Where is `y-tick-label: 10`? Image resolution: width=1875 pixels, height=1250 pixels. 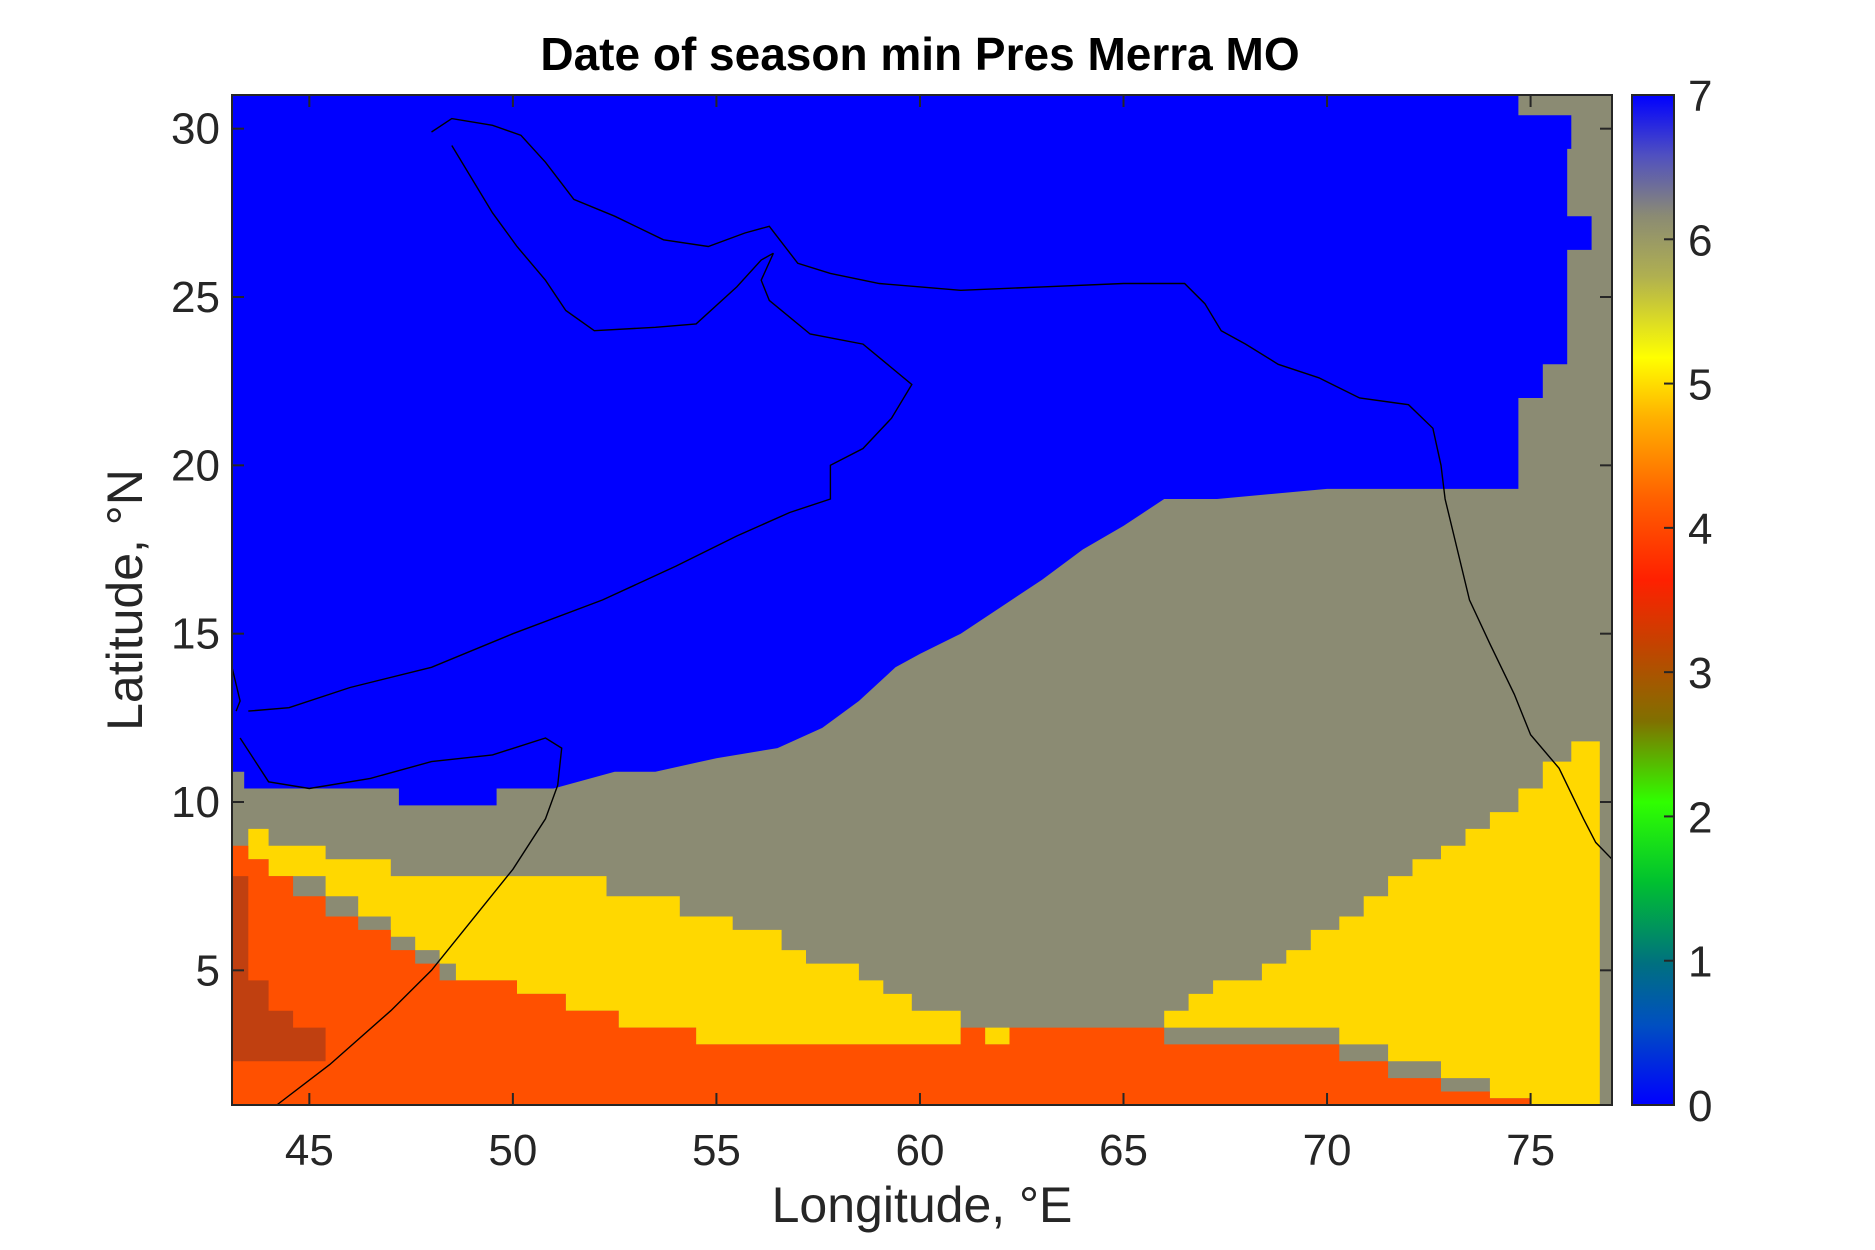 y-tick-label: 10 is located at coordinates (195, 802).